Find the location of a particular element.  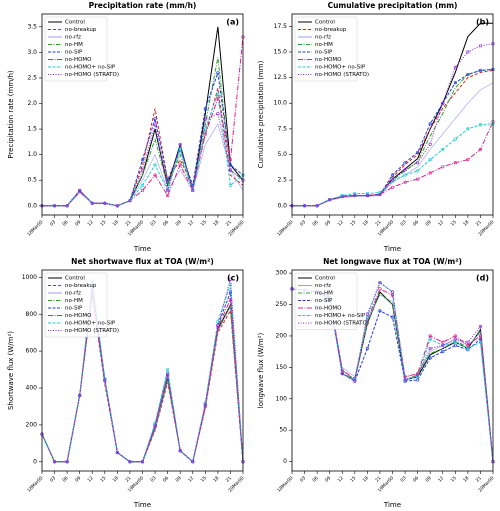

chart-title: Net shortwave flux at TOA (W/m²) is located at coordinates (142, 261).